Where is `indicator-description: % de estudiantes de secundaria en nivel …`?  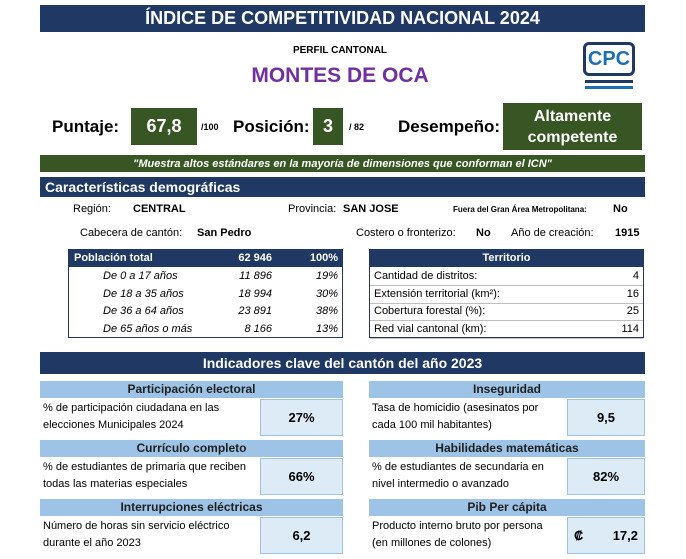
indicator-description: % de estudiantes de secundaria en nivel … is located at coordinates (458, 475).